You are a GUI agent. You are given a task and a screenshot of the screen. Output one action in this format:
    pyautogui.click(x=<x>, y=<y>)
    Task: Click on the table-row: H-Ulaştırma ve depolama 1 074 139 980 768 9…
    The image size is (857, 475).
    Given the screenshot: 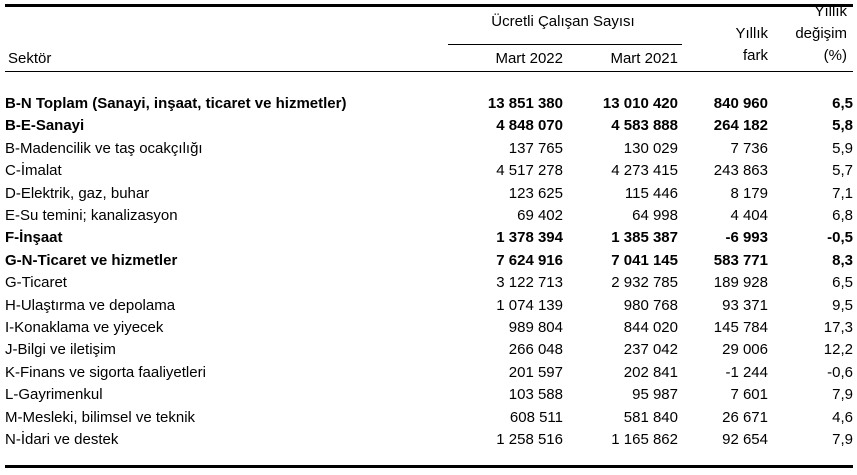 What is the action you would take?
    pyautogui.click(x=429, y=306)
    